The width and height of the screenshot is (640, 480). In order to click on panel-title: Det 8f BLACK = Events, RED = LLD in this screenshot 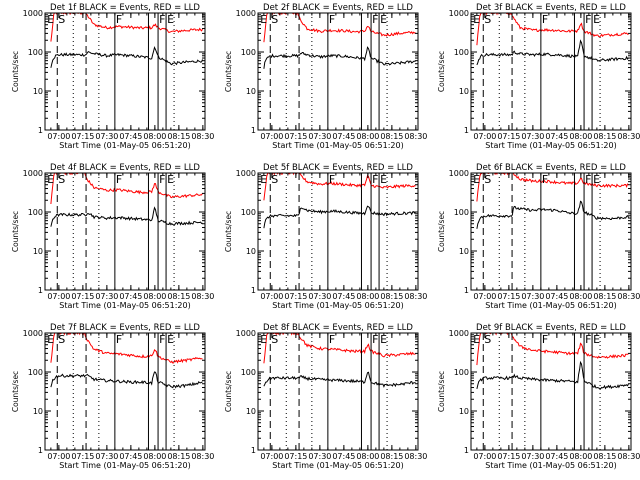, I will do `click(338, 328)`.